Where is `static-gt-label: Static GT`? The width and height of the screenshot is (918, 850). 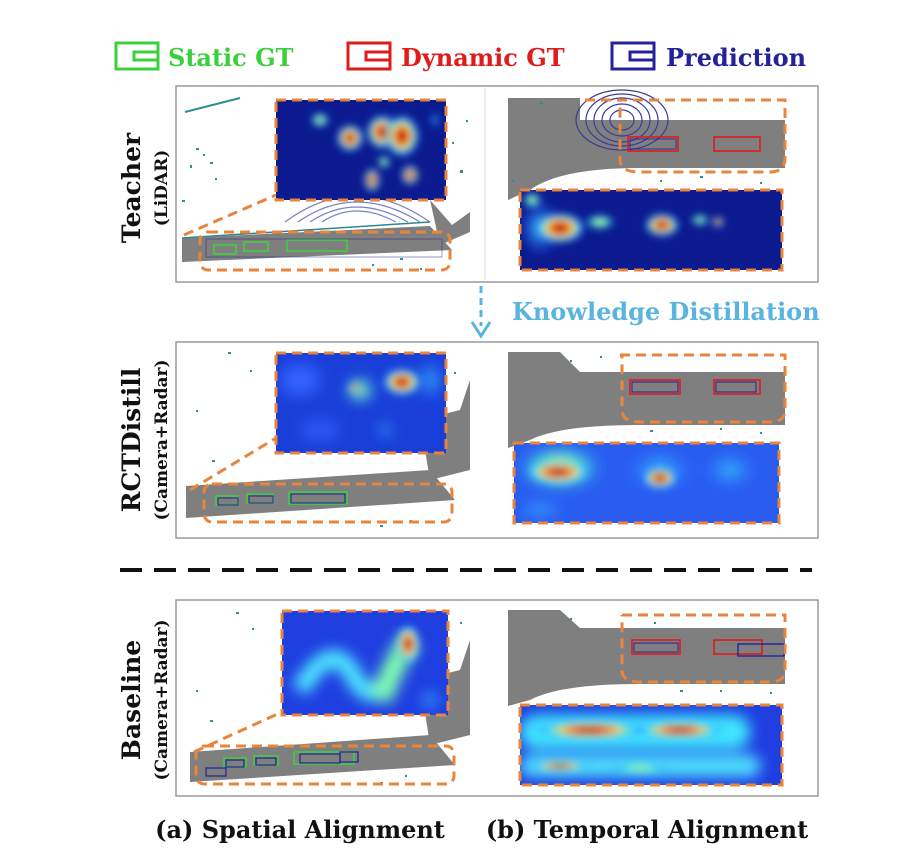
static-gt-label: Static GT is located at coordinates (231, 57).